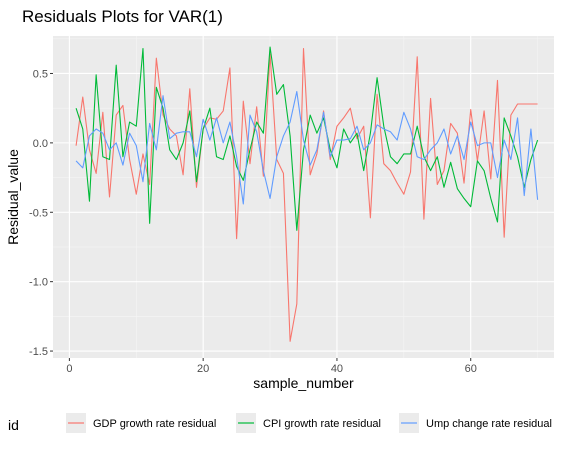 The height and width of the screenshot is (450, 565). Describe the element at coordinates (489, 424) in the screenshot. I see `legend-label-3: Ump change rate residual` at that location.